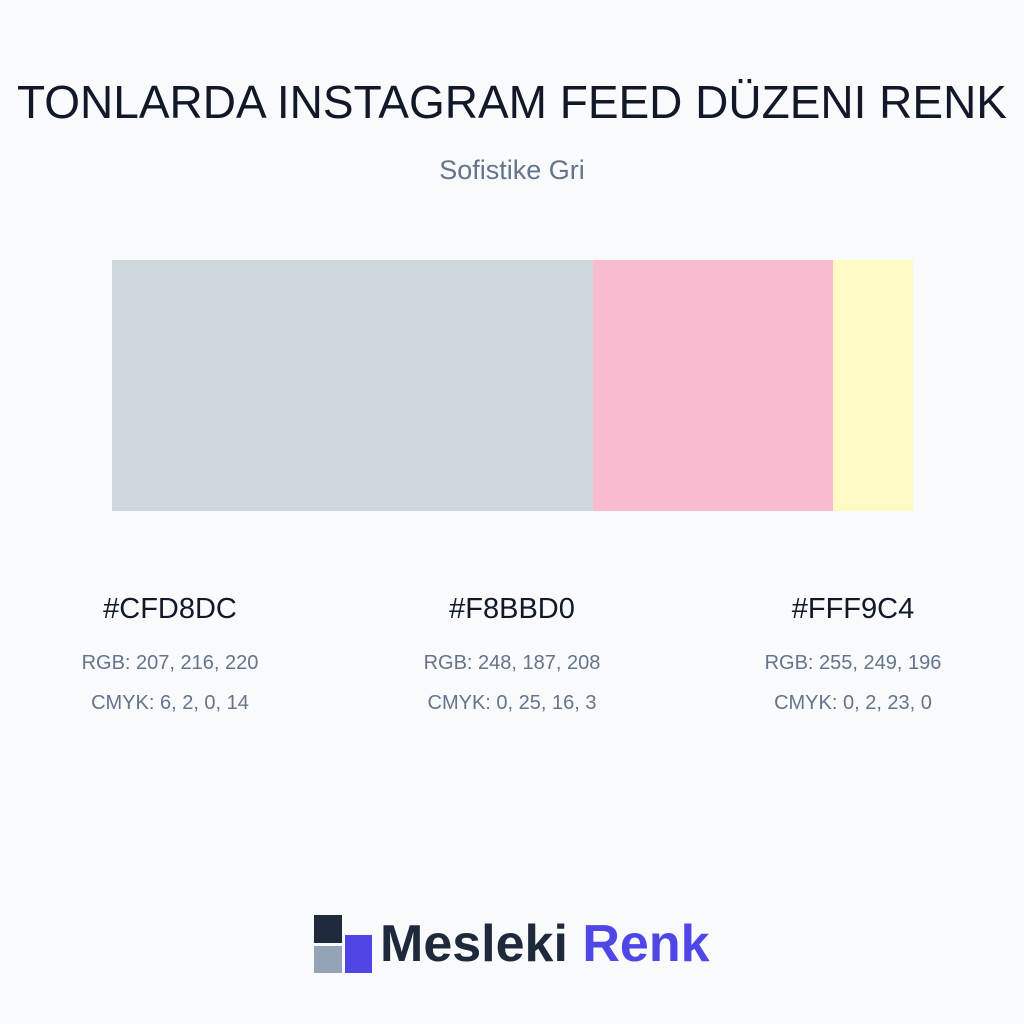 This screenshot has width=1024, height=1024. What do you see at coordinates (343, 944) in the screenshot?
I see `logo-icon` at bounding box center [343, 944].